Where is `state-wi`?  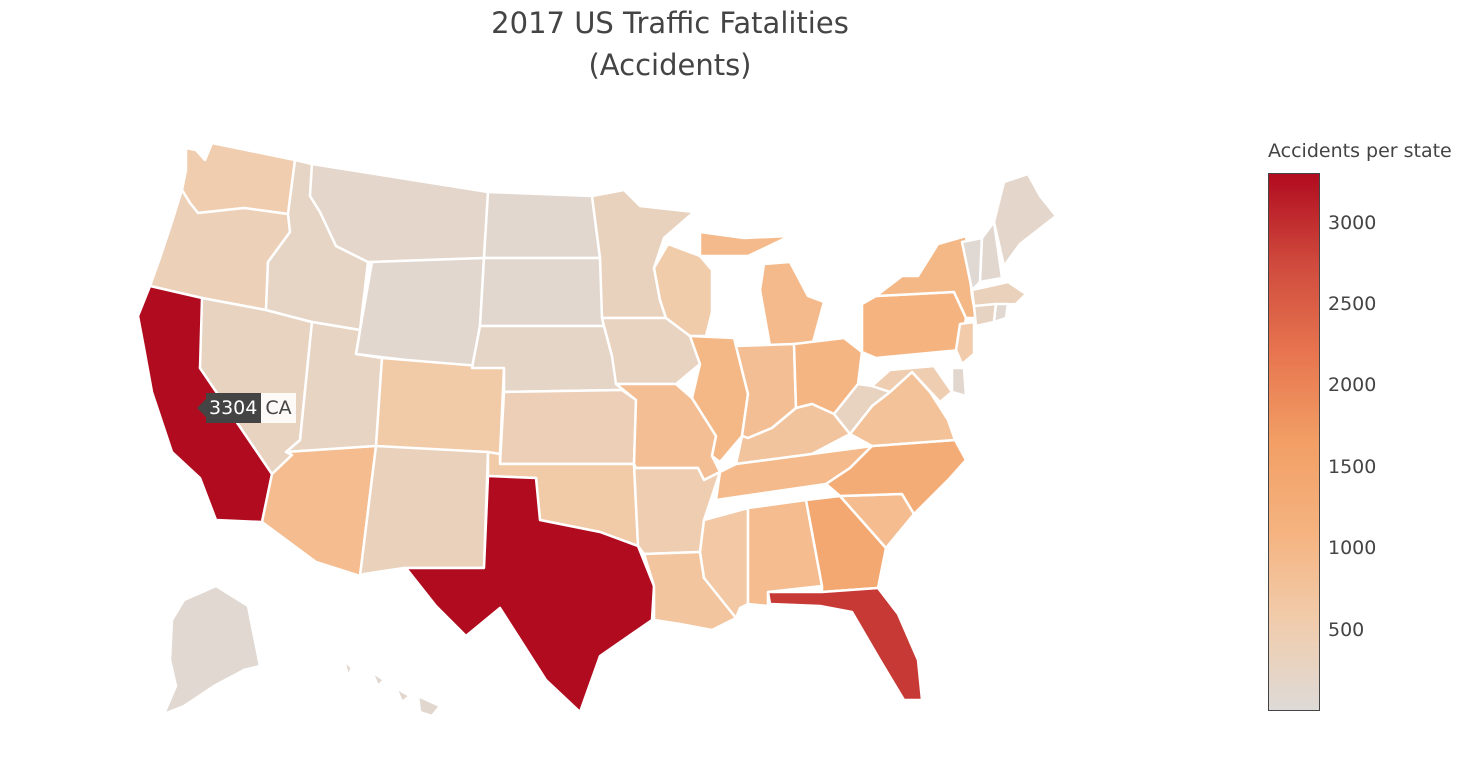 state-wi is located at coordinates (683, 290).